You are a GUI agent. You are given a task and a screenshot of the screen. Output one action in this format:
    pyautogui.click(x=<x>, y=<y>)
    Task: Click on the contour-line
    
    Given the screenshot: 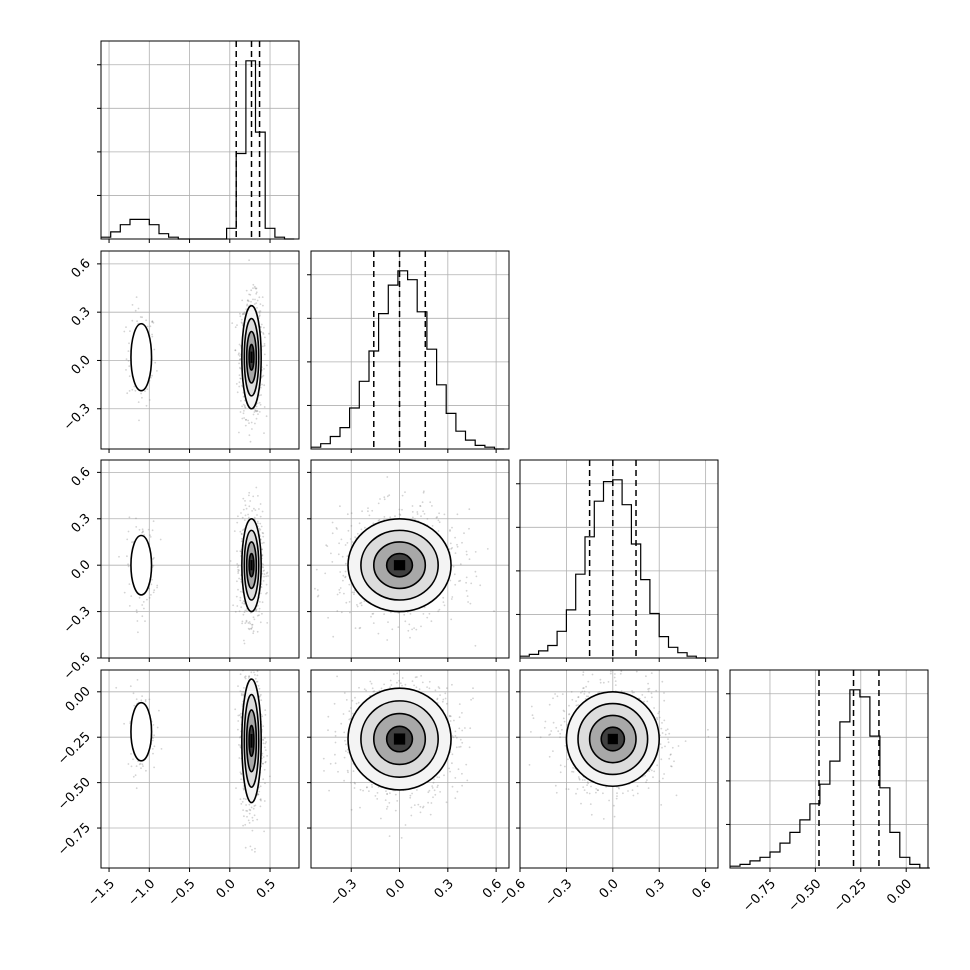 What is the action you would take?
    pyautogui.click(x=251, y=741)
    